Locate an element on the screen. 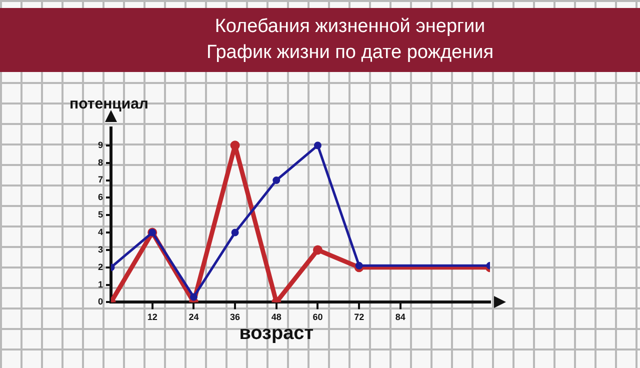  chart-title: Колебания жизненной энергии is located at coordinates (350, 27).